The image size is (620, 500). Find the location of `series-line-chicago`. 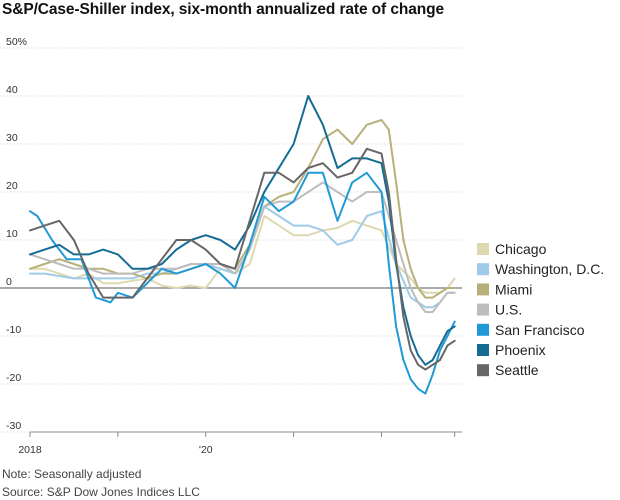

series-line-chicago is located at coordinates (242, 254).